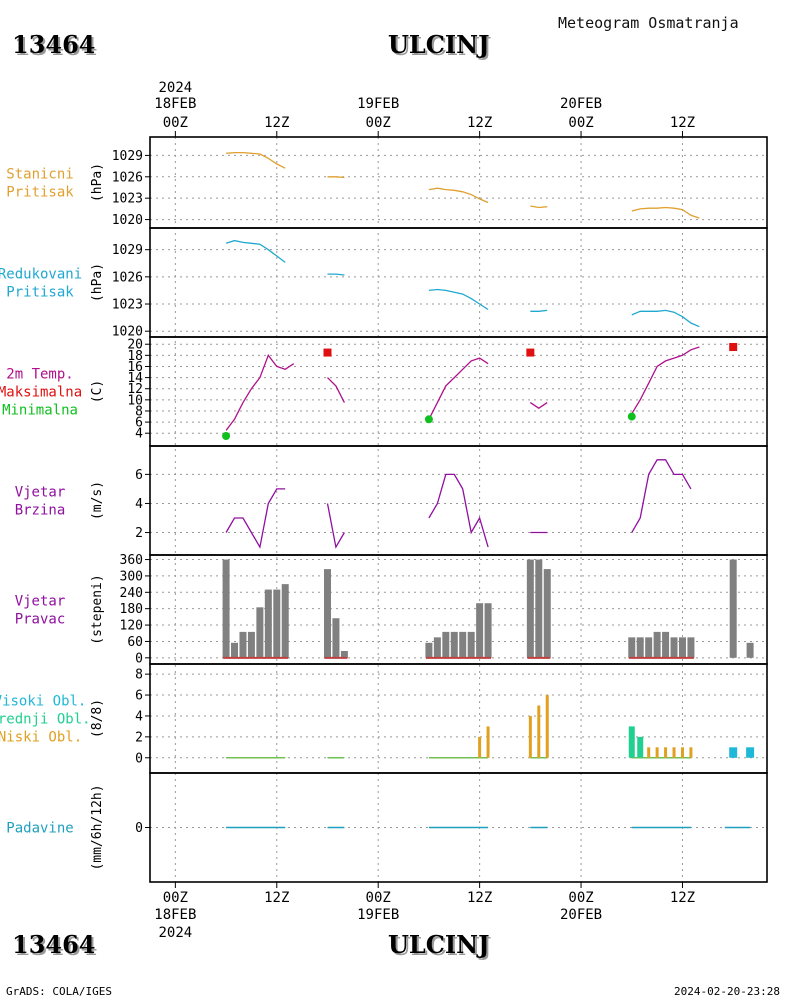  What do you see at coordinates (135, 642) in the screenshot?
I see `y-tick-label: 60` at bounding box center [135, 642].